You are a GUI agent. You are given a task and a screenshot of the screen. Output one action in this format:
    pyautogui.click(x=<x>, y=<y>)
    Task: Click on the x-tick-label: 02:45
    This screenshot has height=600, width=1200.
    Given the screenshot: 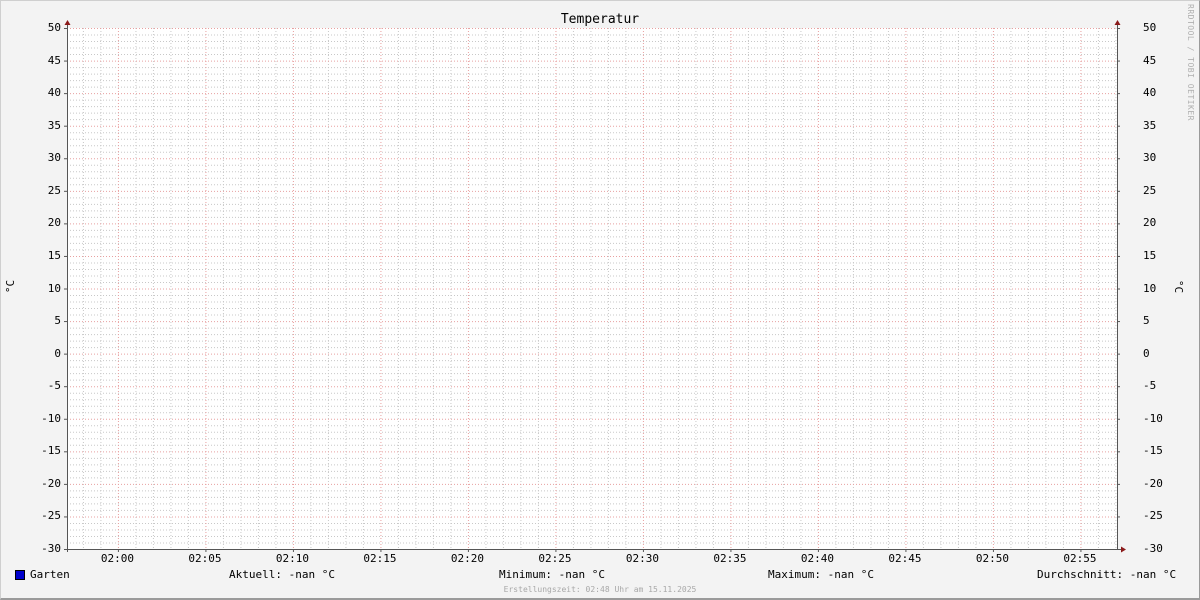 What is the action you would take?
    pyautogui.click(x=905, y=558)
    